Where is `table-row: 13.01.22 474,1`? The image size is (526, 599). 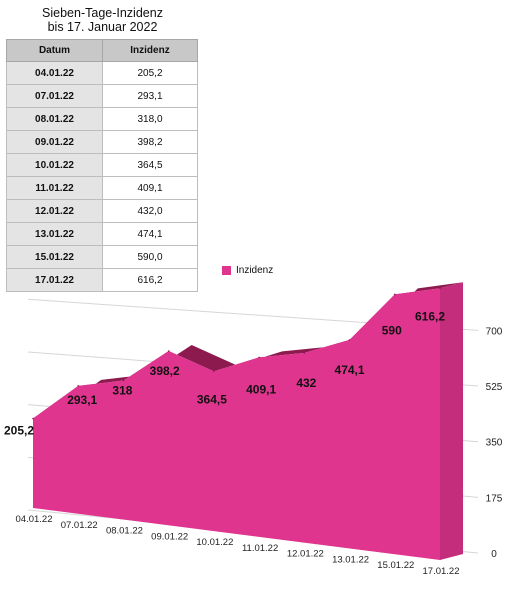 table-row: 13.01.22 474,1 is located at coordinates (102, 234).